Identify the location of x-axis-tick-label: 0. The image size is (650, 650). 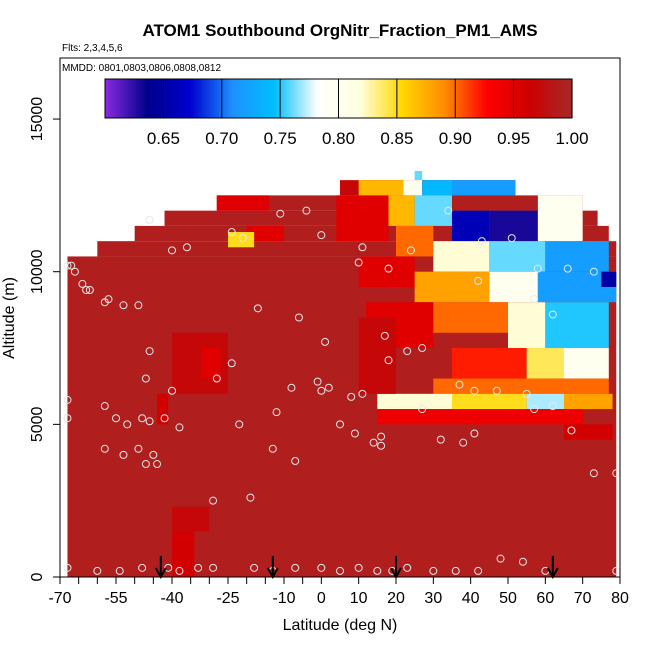
(321, 598).